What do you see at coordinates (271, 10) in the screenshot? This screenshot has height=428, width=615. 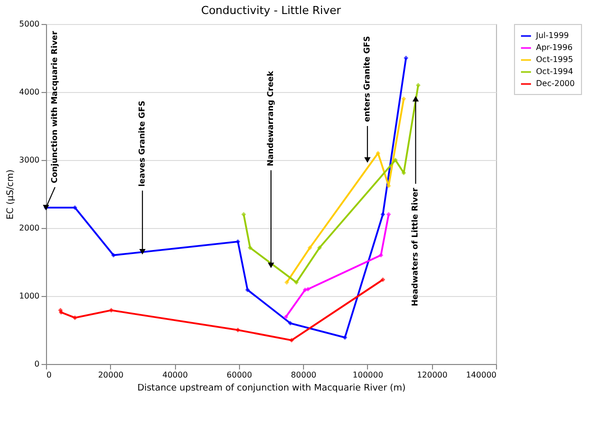 I see `chart-title: Conductivity - Little River` at bounding box center [271, 10].